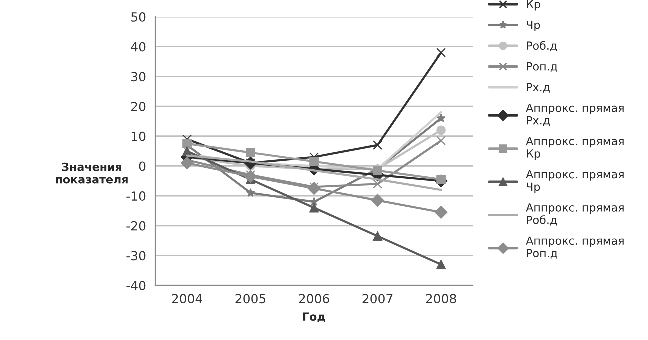 The image size is (648, 340). What do you see at coordinates (441, 299) in the screenshot?
I see `x-tick-label: 2008` at bounding box center [441, 299].